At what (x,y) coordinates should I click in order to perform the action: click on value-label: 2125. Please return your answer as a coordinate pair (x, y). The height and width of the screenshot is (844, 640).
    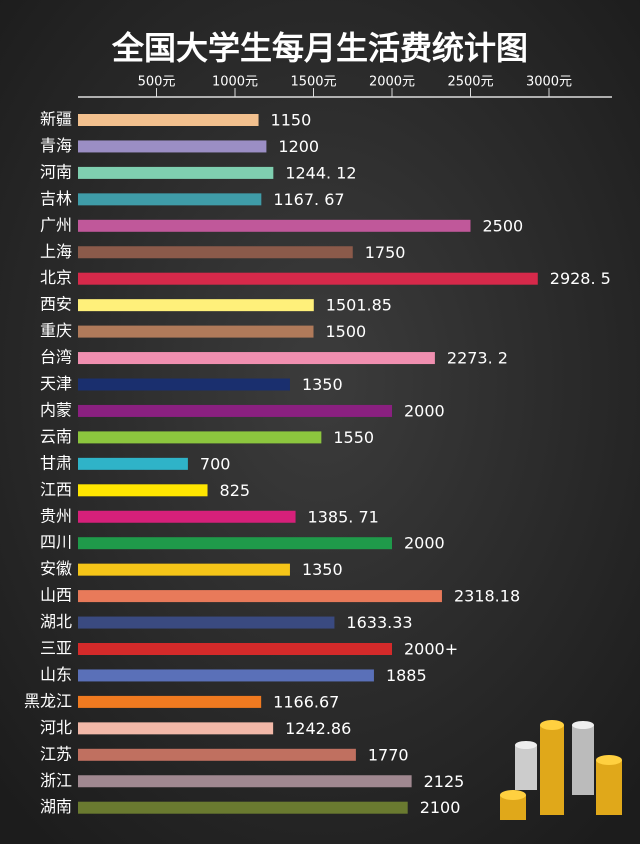
    Looking at the image, I should click on (444, 781).